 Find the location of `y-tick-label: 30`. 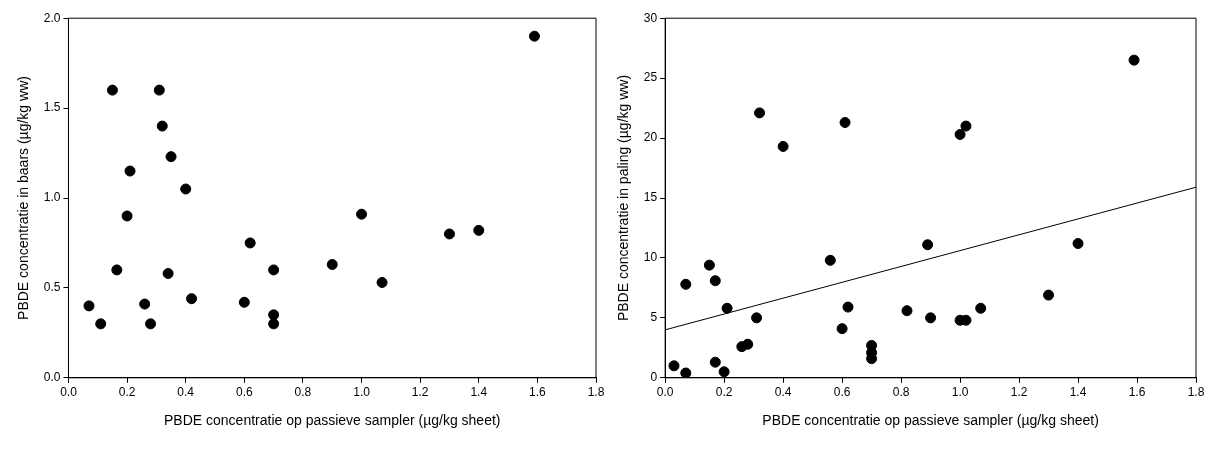

y-tick-label: 30 is located at coordinates (650, 17).